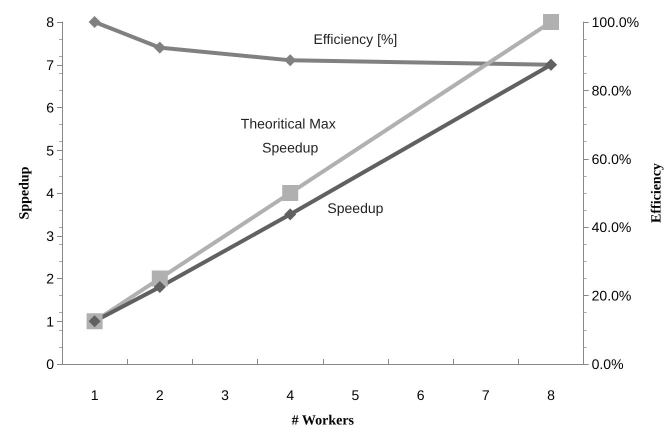 This screenshot has height=437, width=672. What do you see at coordinates (355, 208) in the screenshot?
I see `series-label: Speedup` at bounding box center [355, 208].